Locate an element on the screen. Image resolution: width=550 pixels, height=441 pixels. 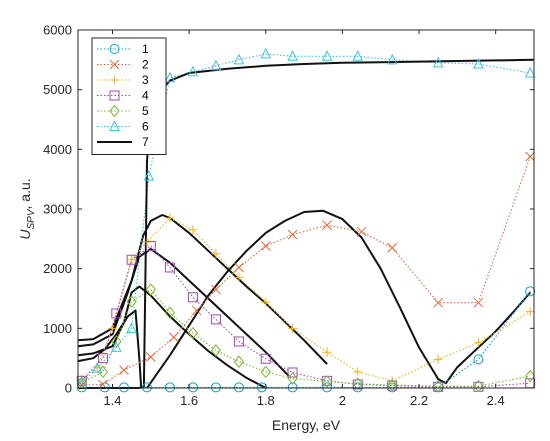
y-tick-label: 3000 is located at coordinates (57, 209).